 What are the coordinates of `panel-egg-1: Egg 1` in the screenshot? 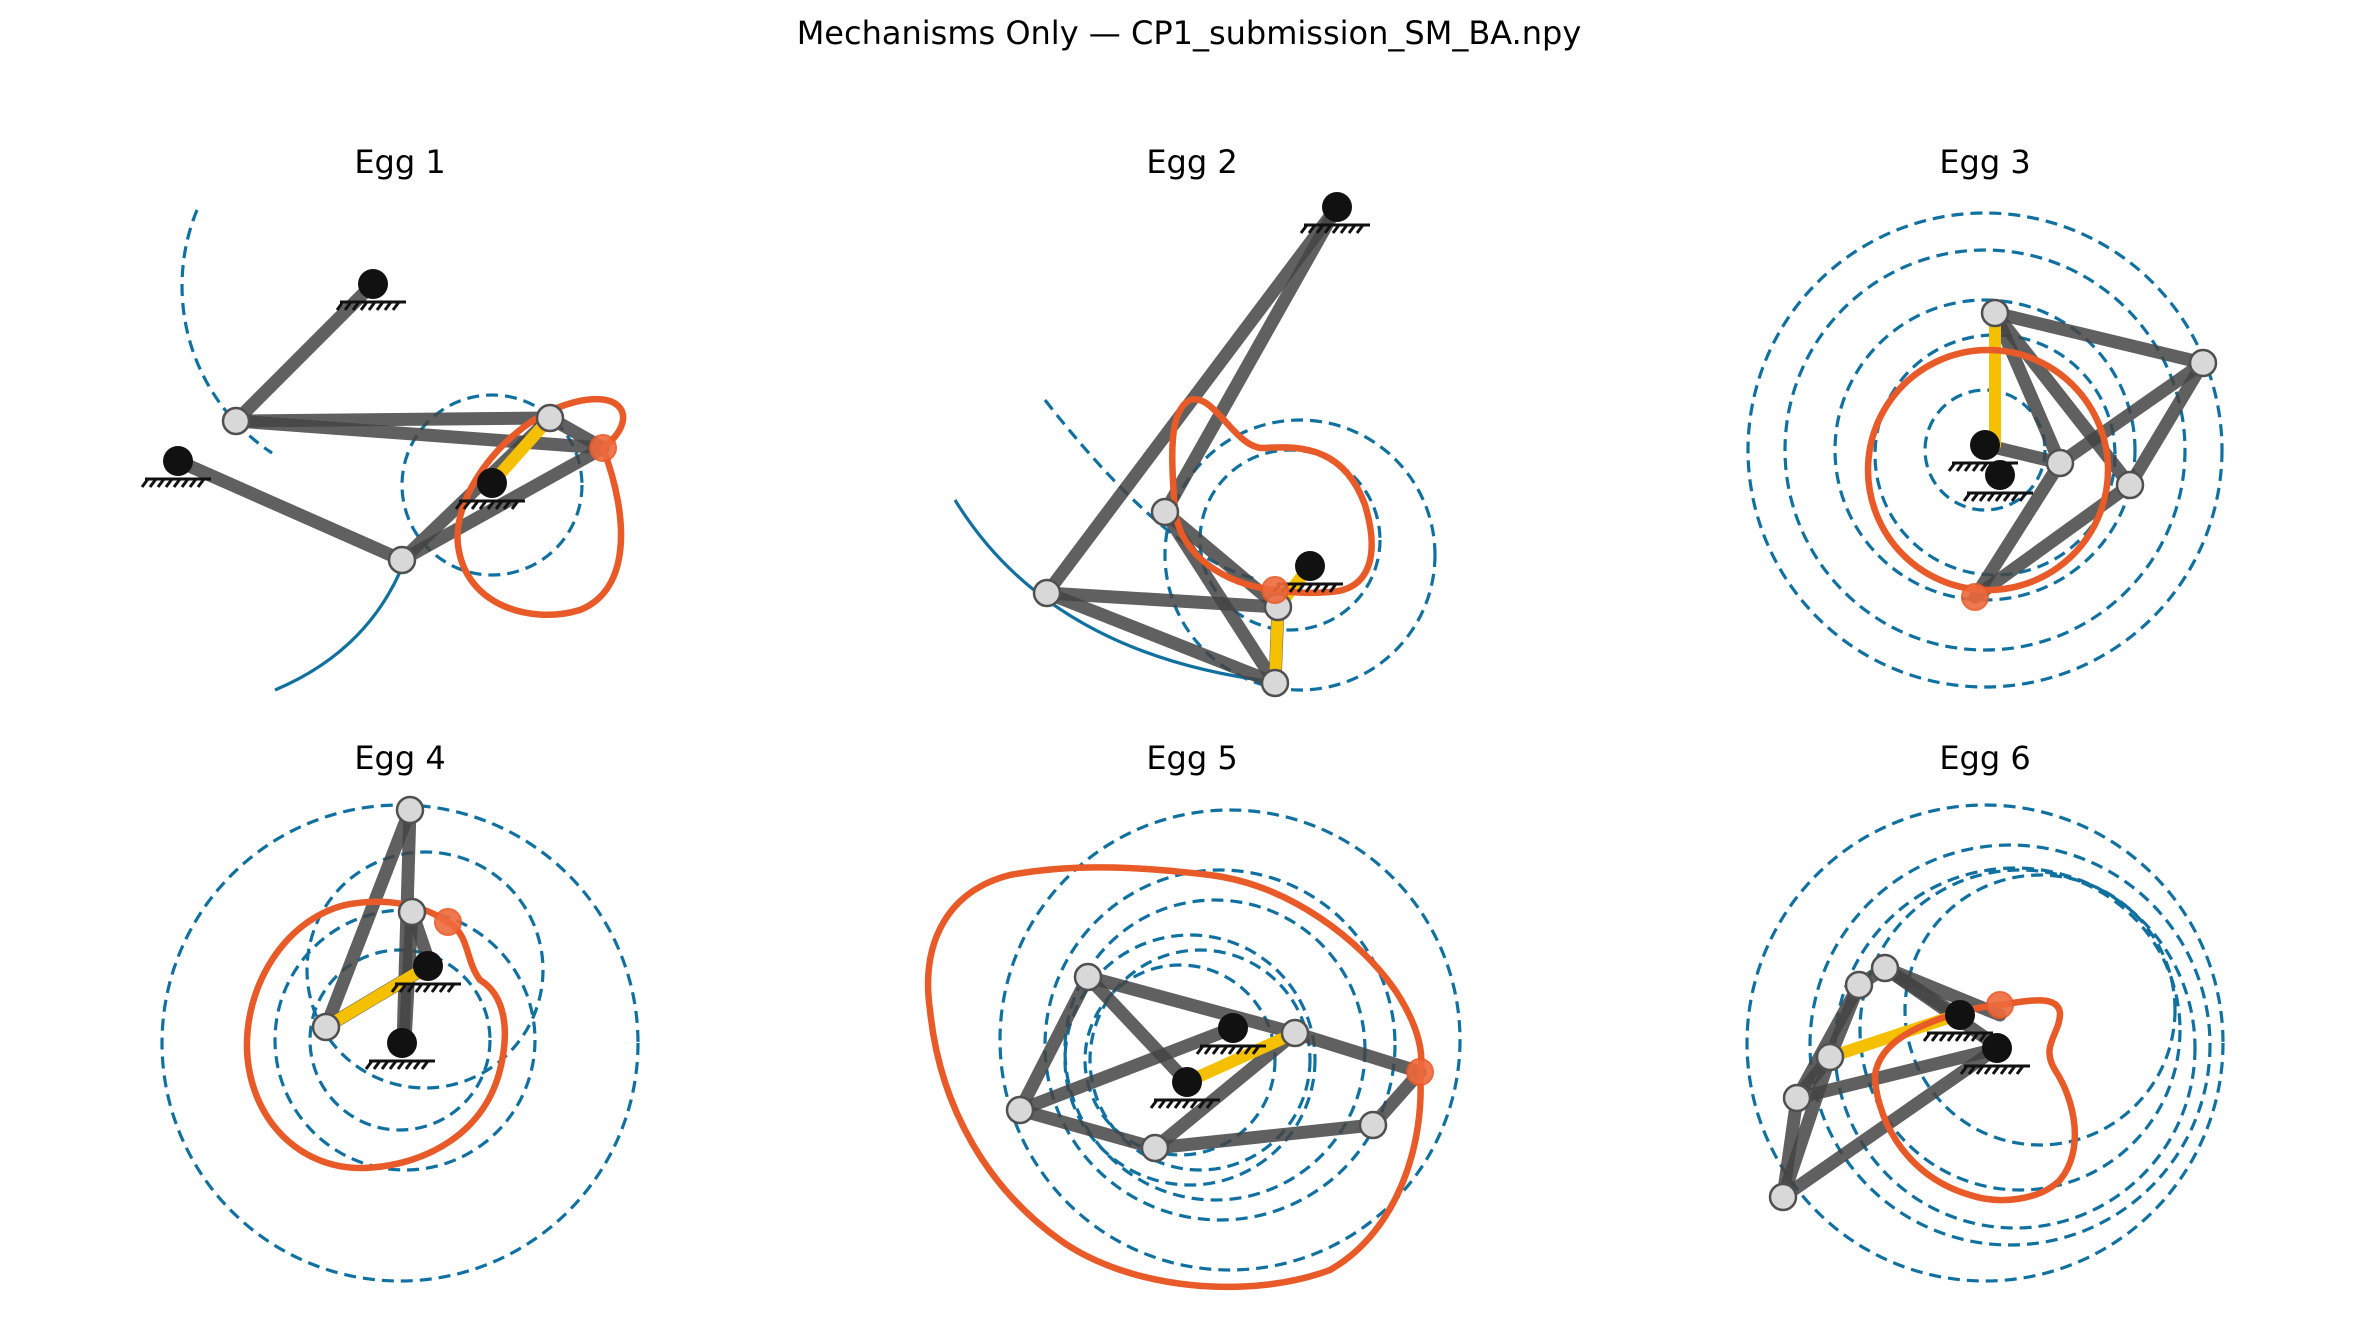 It's located at (383, 417).